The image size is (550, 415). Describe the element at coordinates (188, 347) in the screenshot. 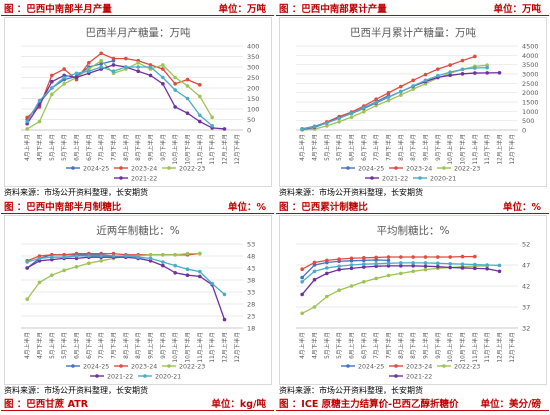

I see `x-tick-label: 10月下半月` at that location.